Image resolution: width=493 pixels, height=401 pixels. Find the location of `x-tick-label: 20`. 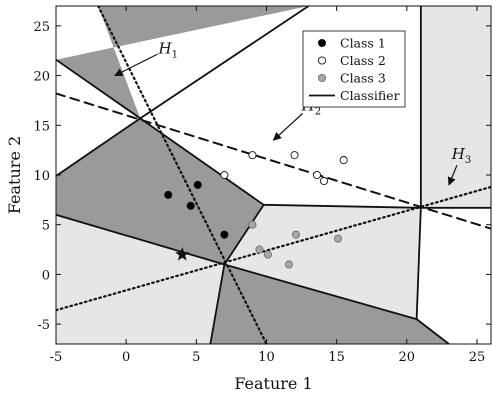

x-tick-label: 20 is located at coordinates (407, 357).